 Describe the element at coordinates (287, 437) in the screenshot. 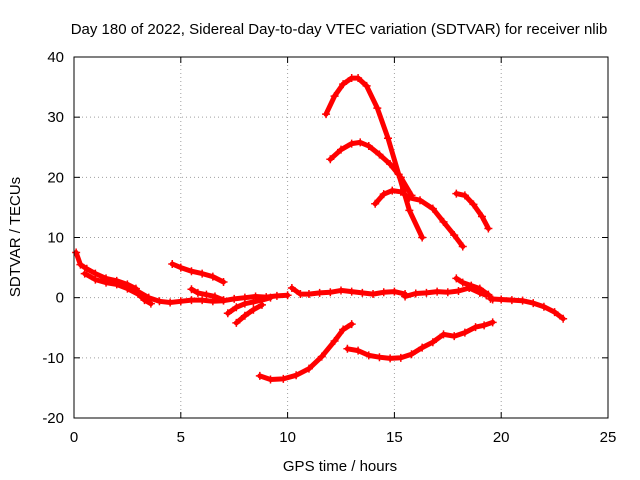

I see `x-tick-label: 10` at that location.